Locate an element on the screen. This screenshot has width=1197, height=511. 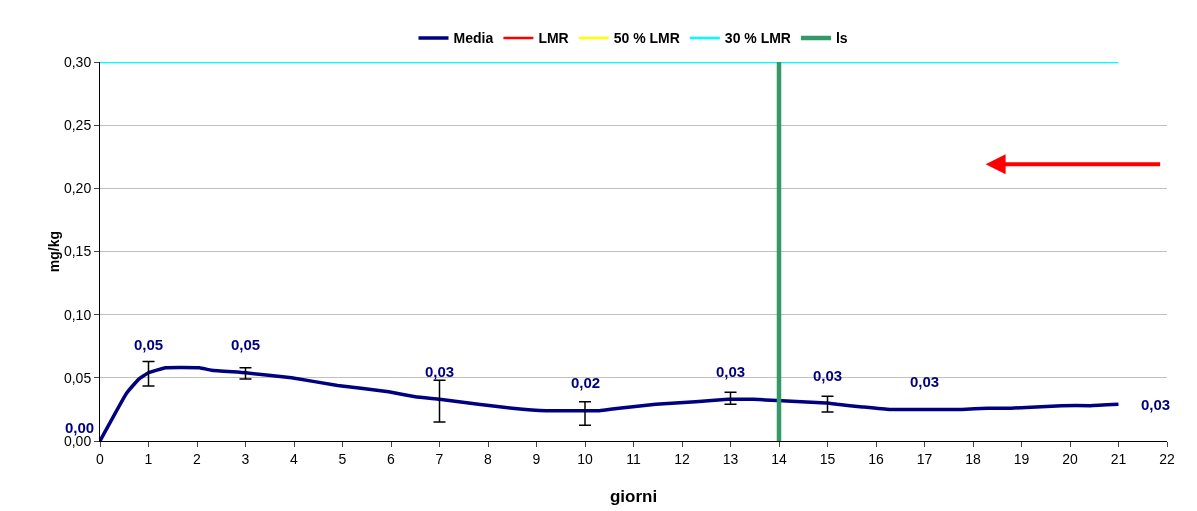
x-tick-label: 19 is located at coordinates (1021, 458).